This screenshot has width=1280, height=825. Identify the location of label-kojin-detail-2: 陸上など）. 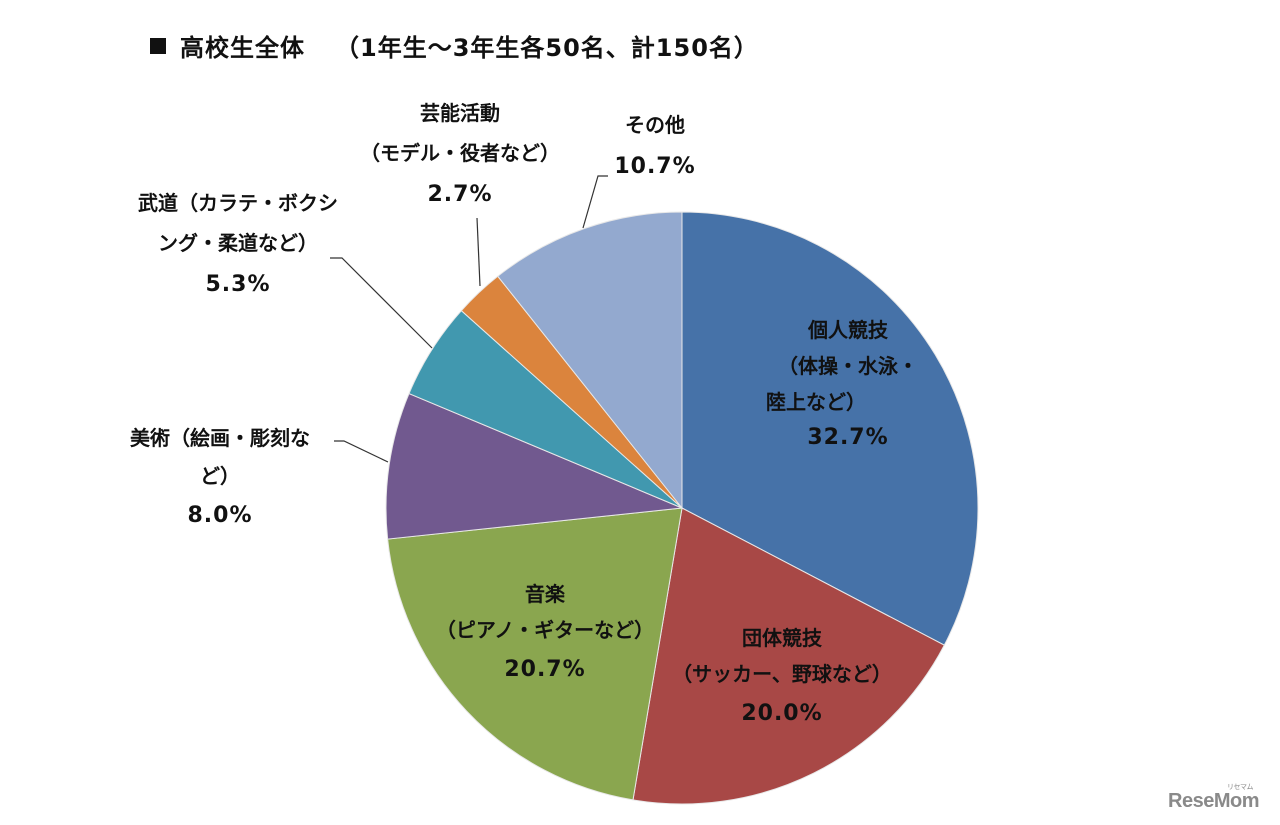
(816, 402).